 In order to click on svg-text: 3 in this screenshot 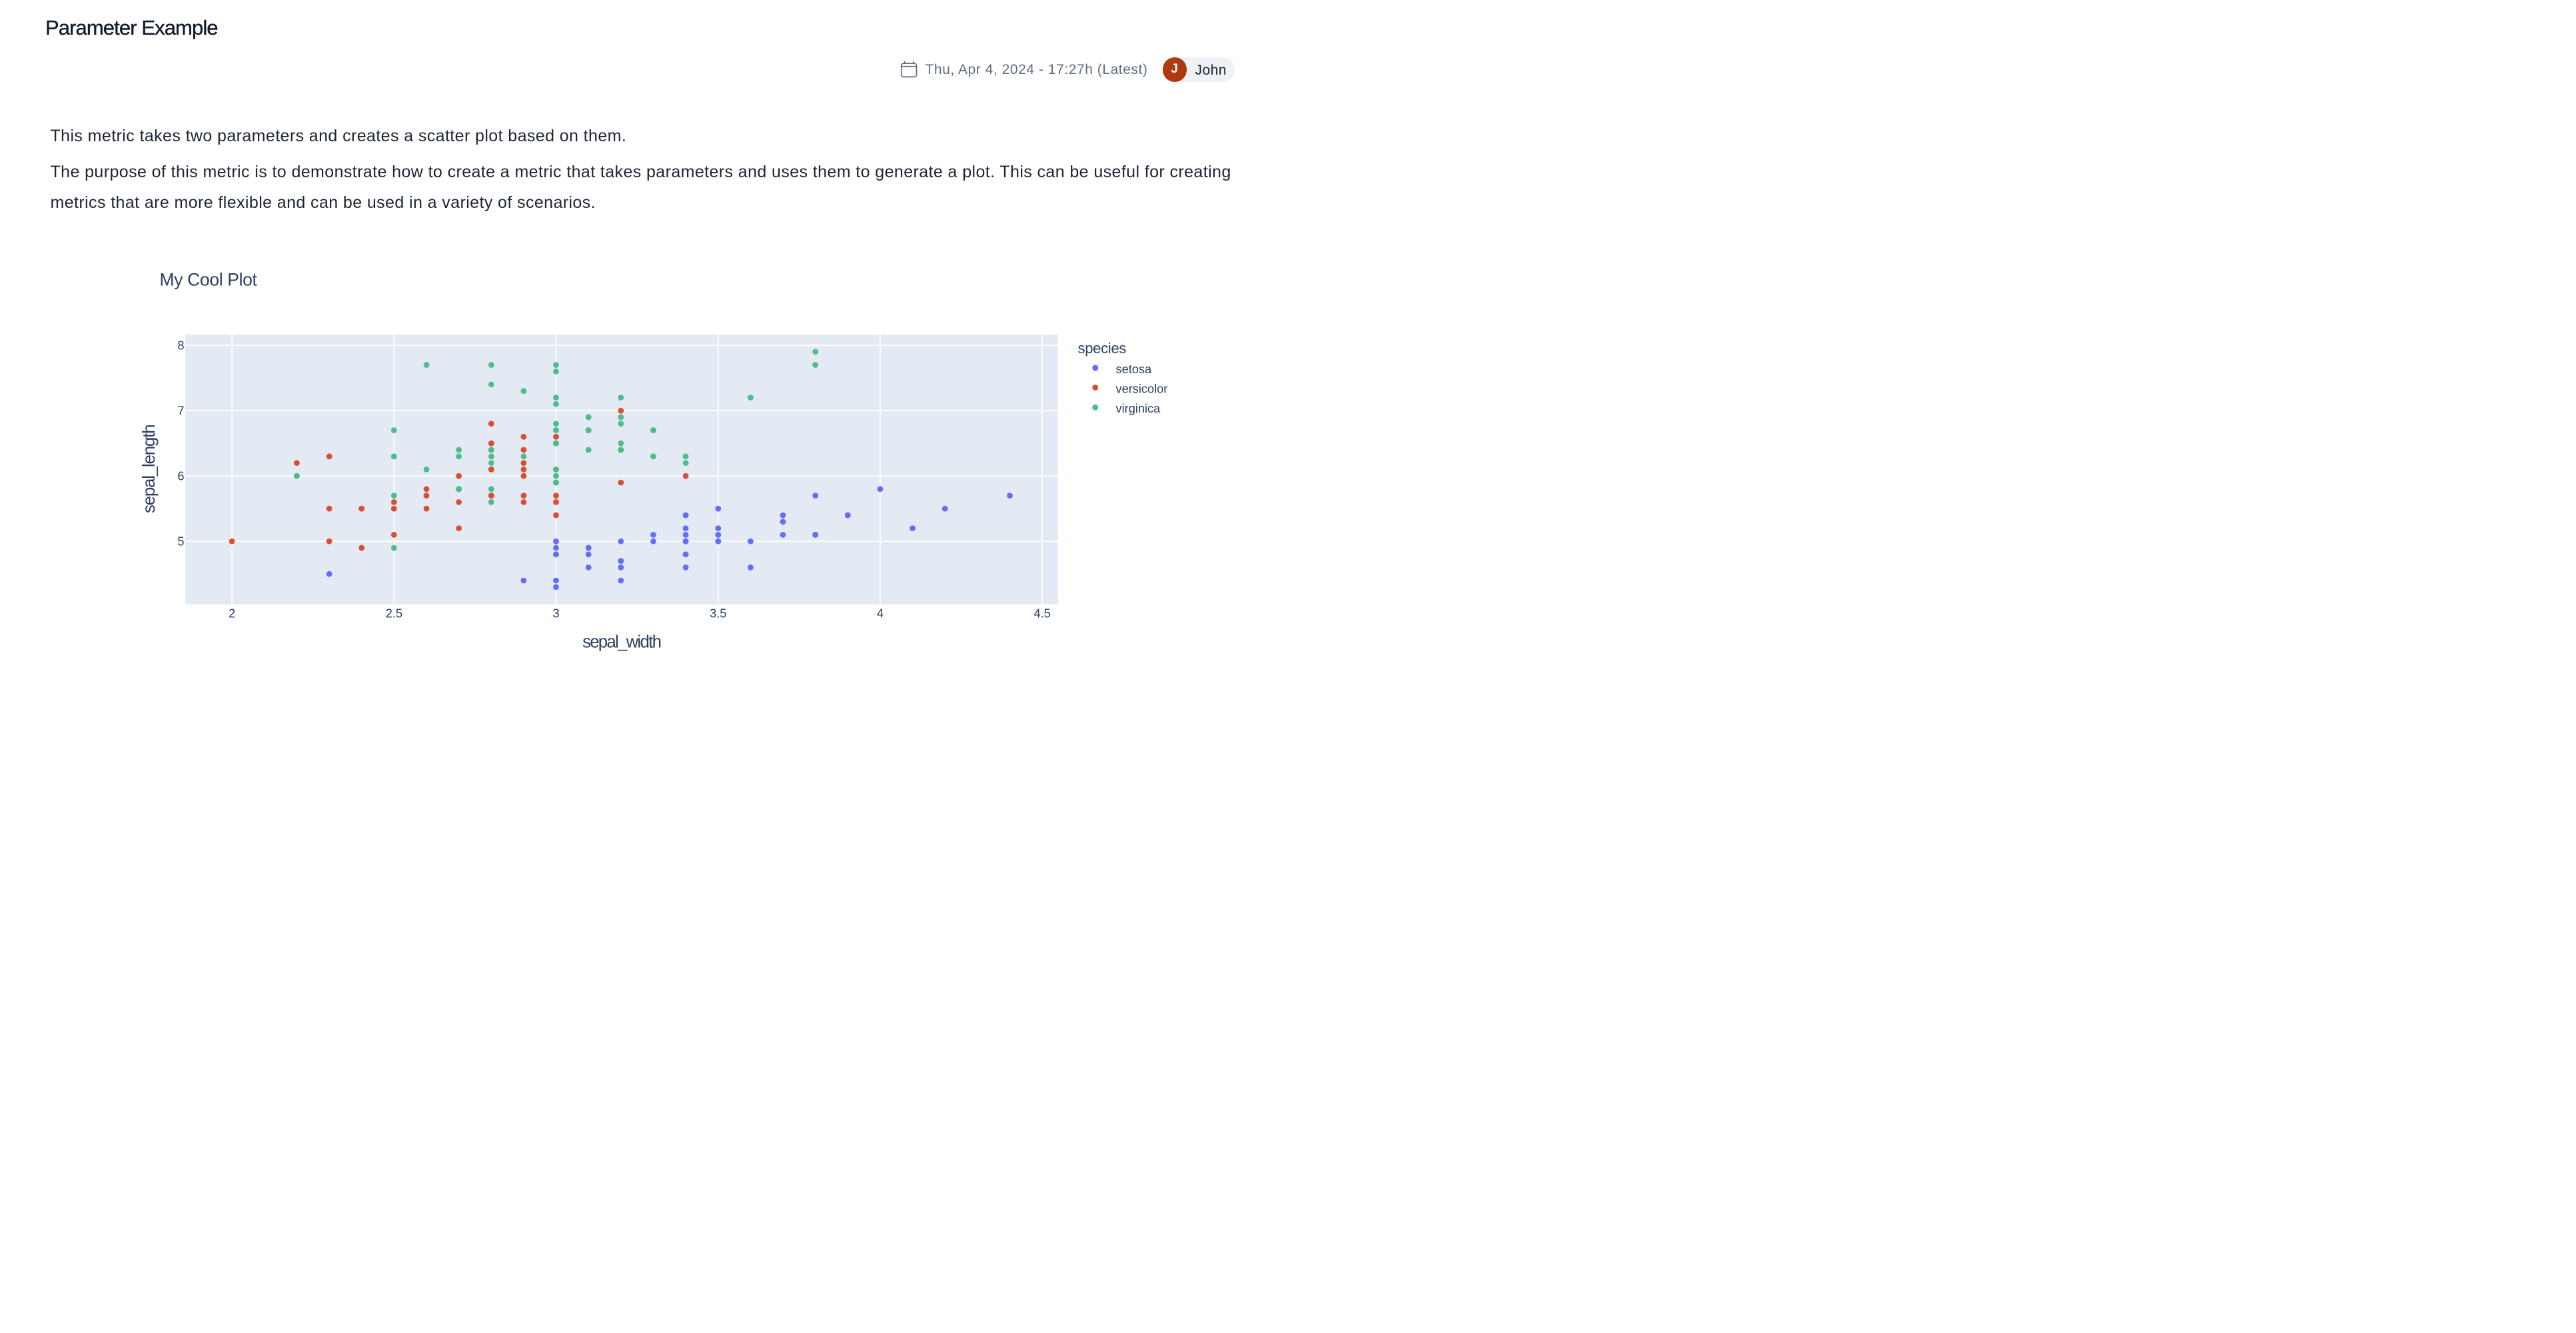, I will do `click(556, 613)`.